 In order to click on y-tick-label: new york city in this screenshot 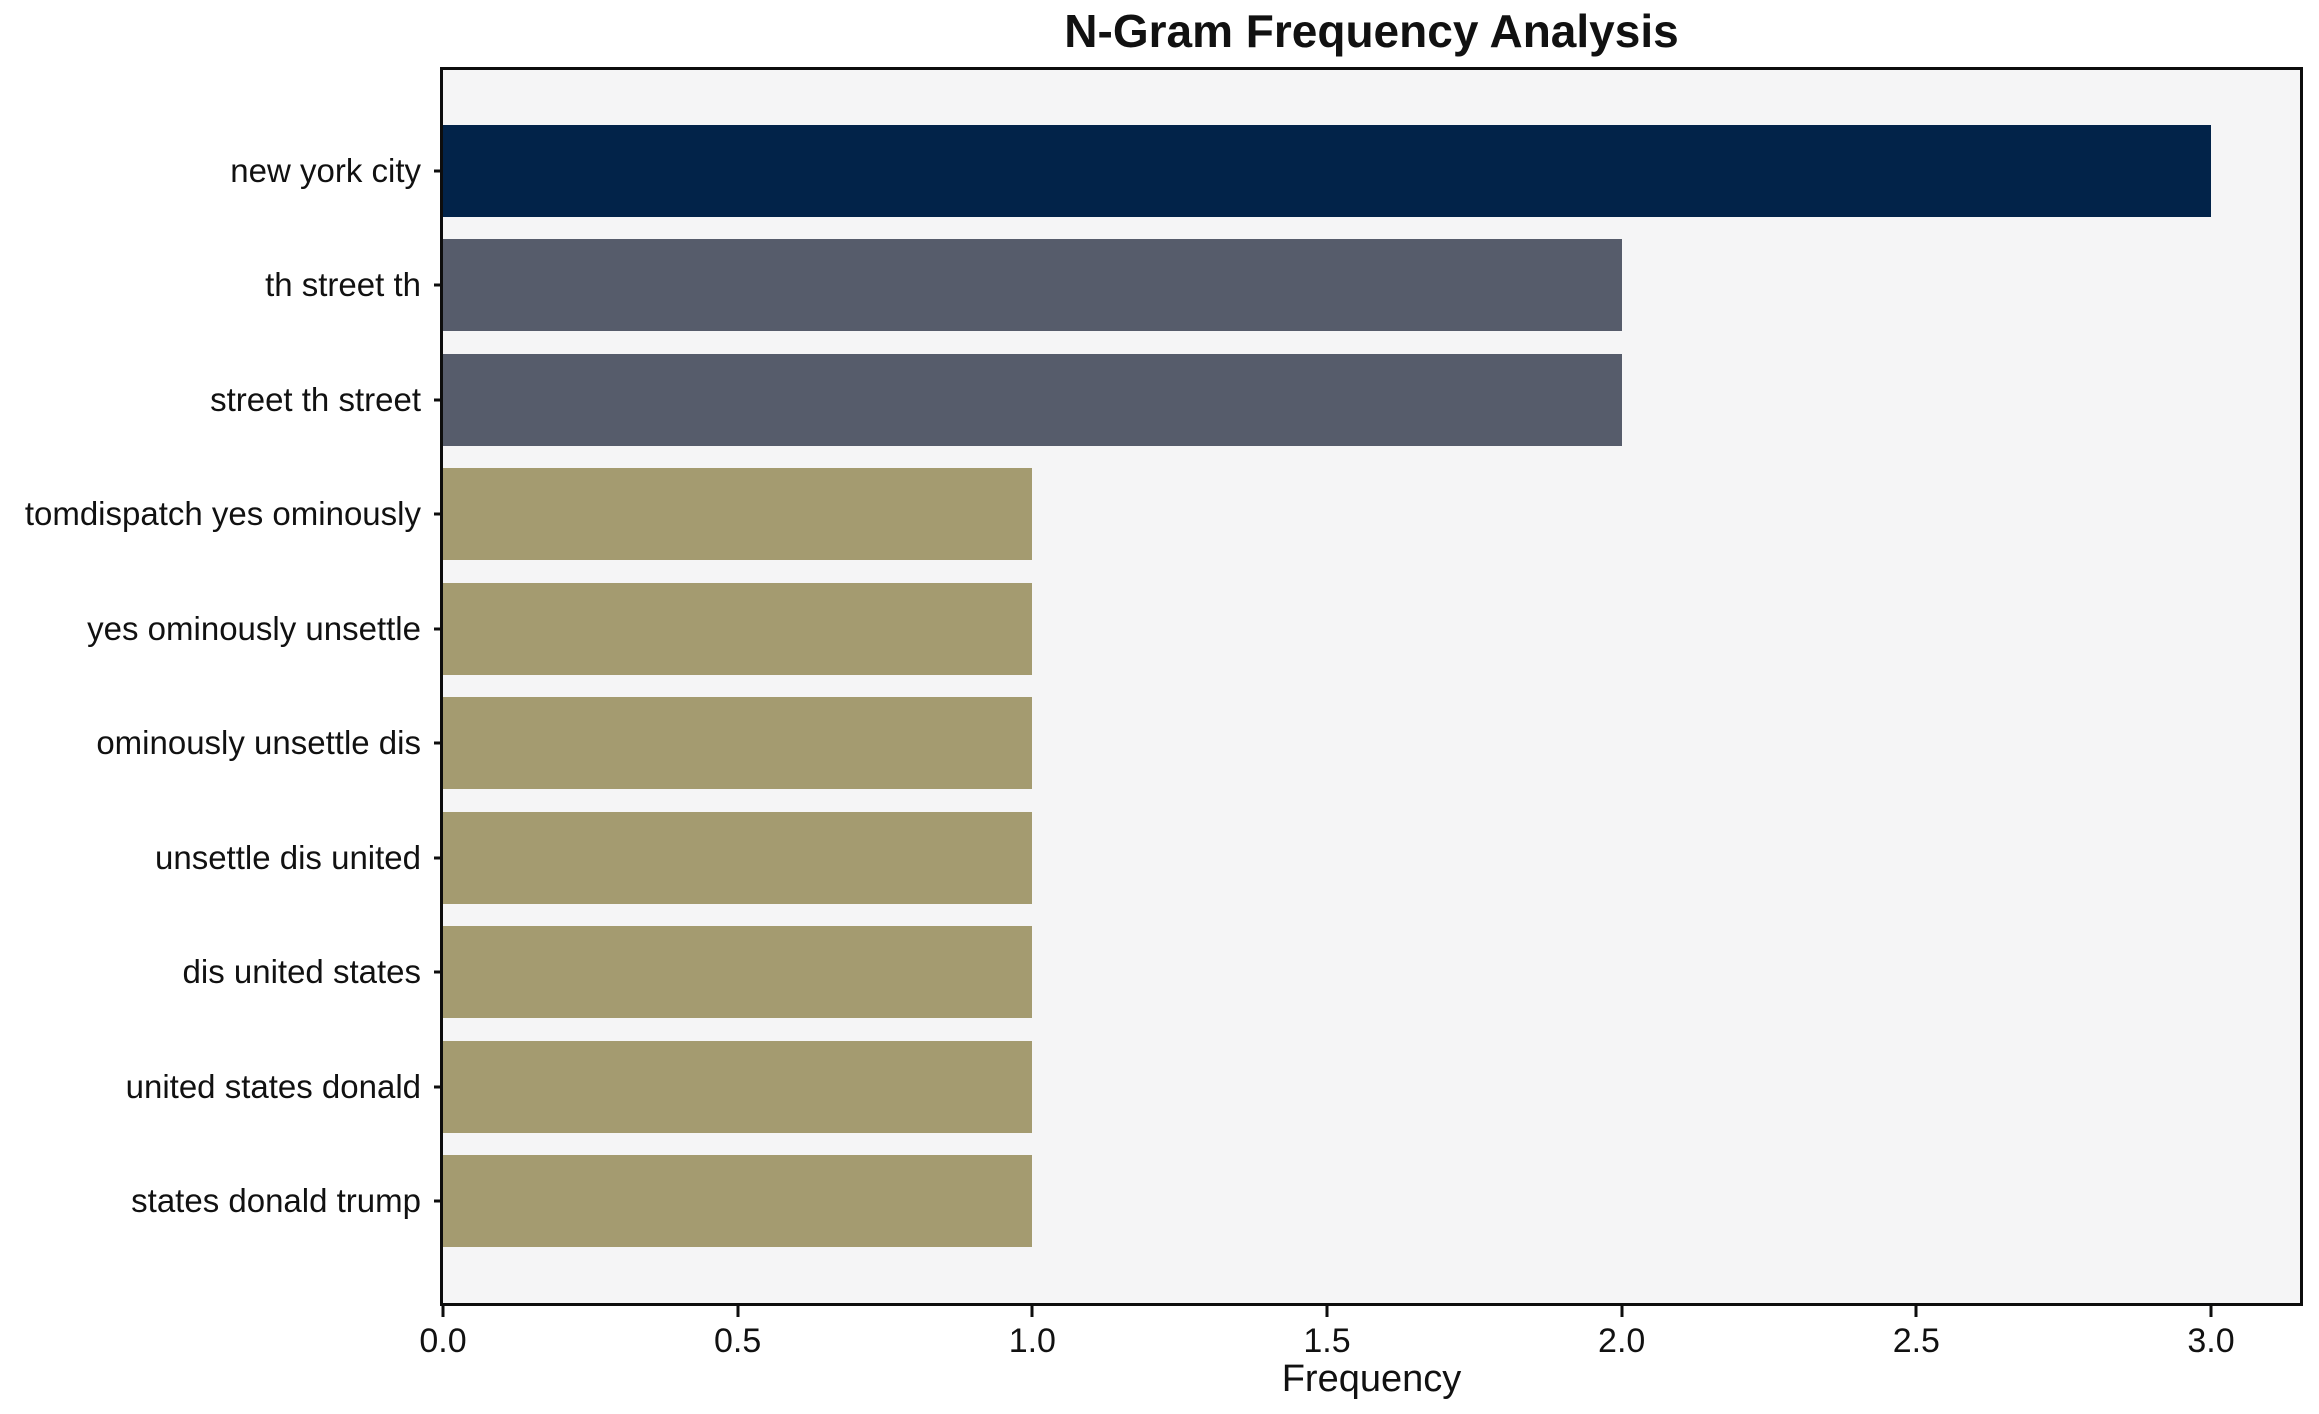, I will do `click(325, 170)`.